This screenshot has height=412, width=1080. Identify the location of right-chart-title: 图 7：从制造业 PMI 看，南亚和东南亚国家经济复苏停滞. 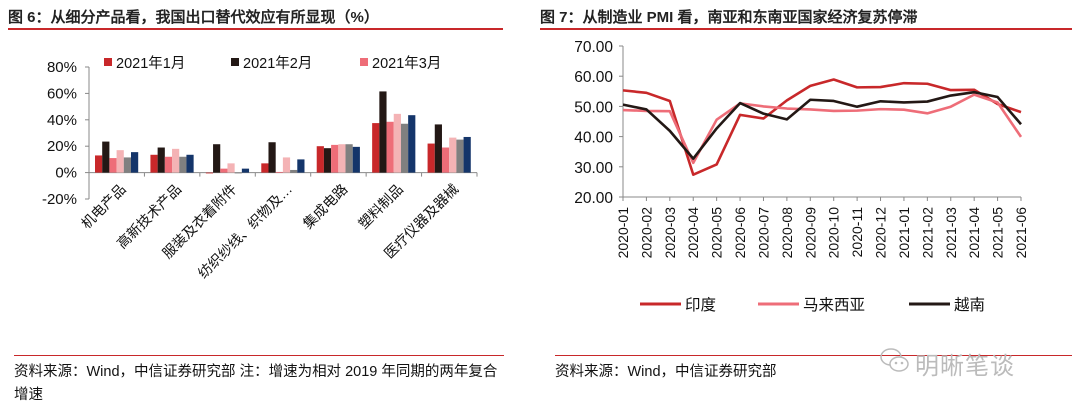
(729, 17).